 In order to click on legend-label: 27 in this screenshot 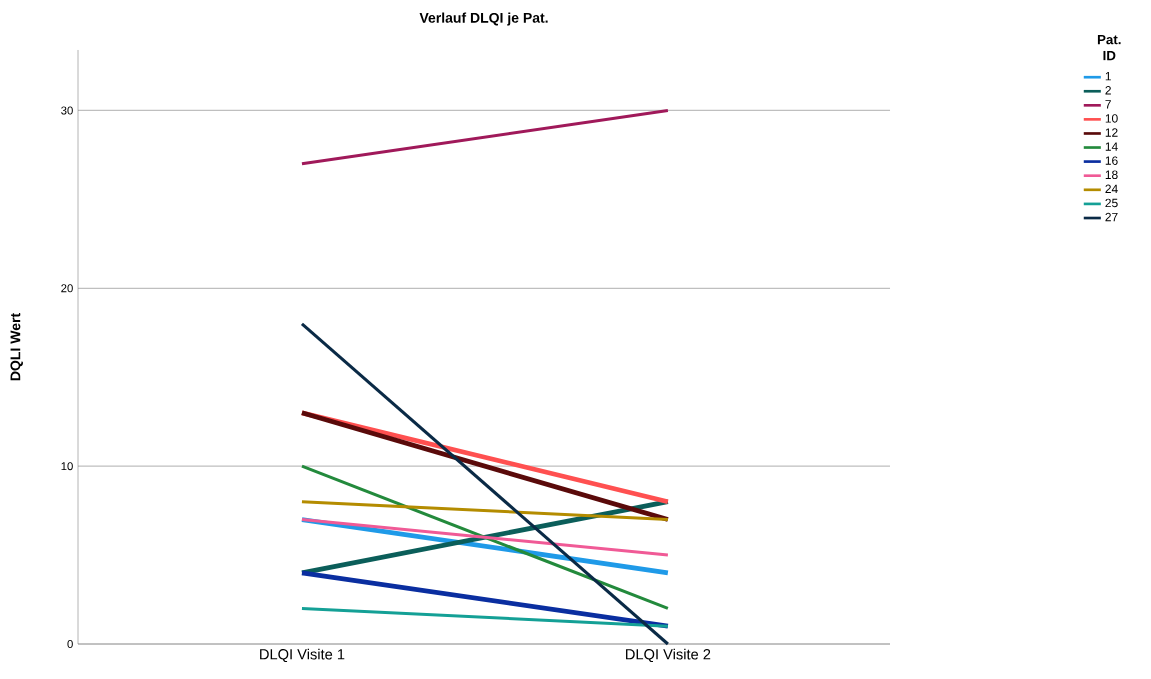, I will do `click(1111, 217)`.